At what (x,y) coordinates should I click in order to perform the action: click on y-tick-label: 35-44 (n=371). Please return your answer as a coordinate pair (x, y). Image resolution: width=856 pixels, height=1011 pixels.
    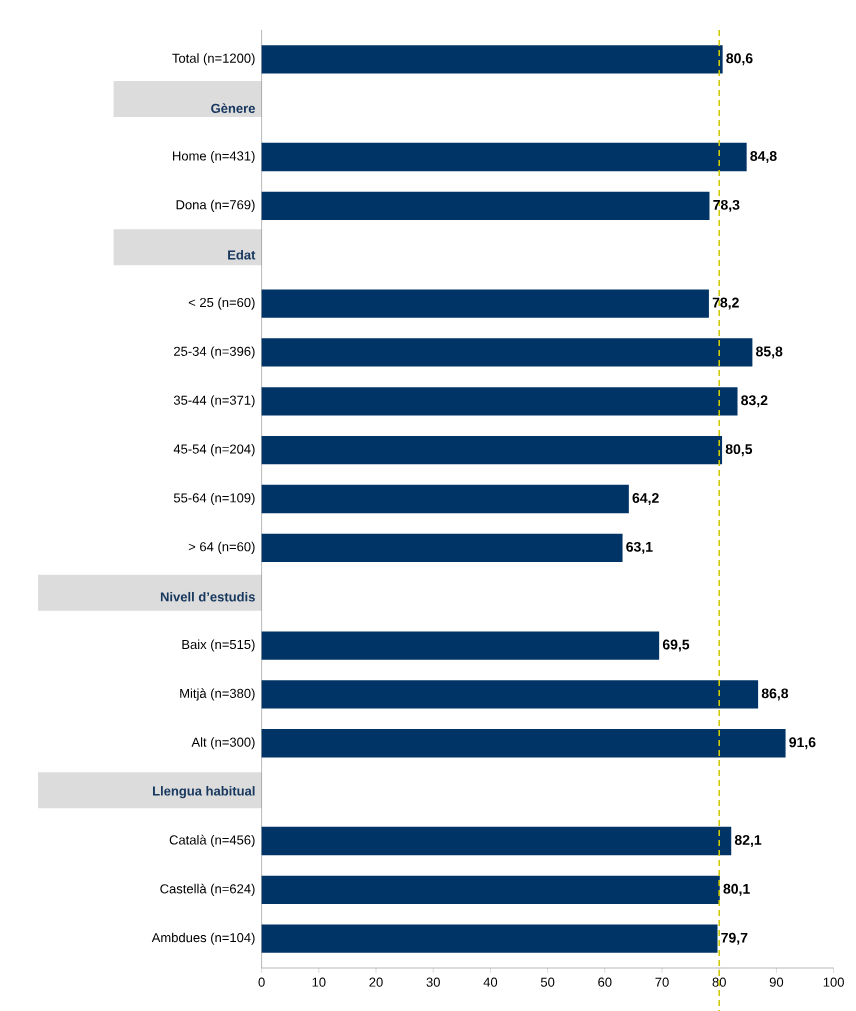
    Looking at the image, I should click on (214, 401).